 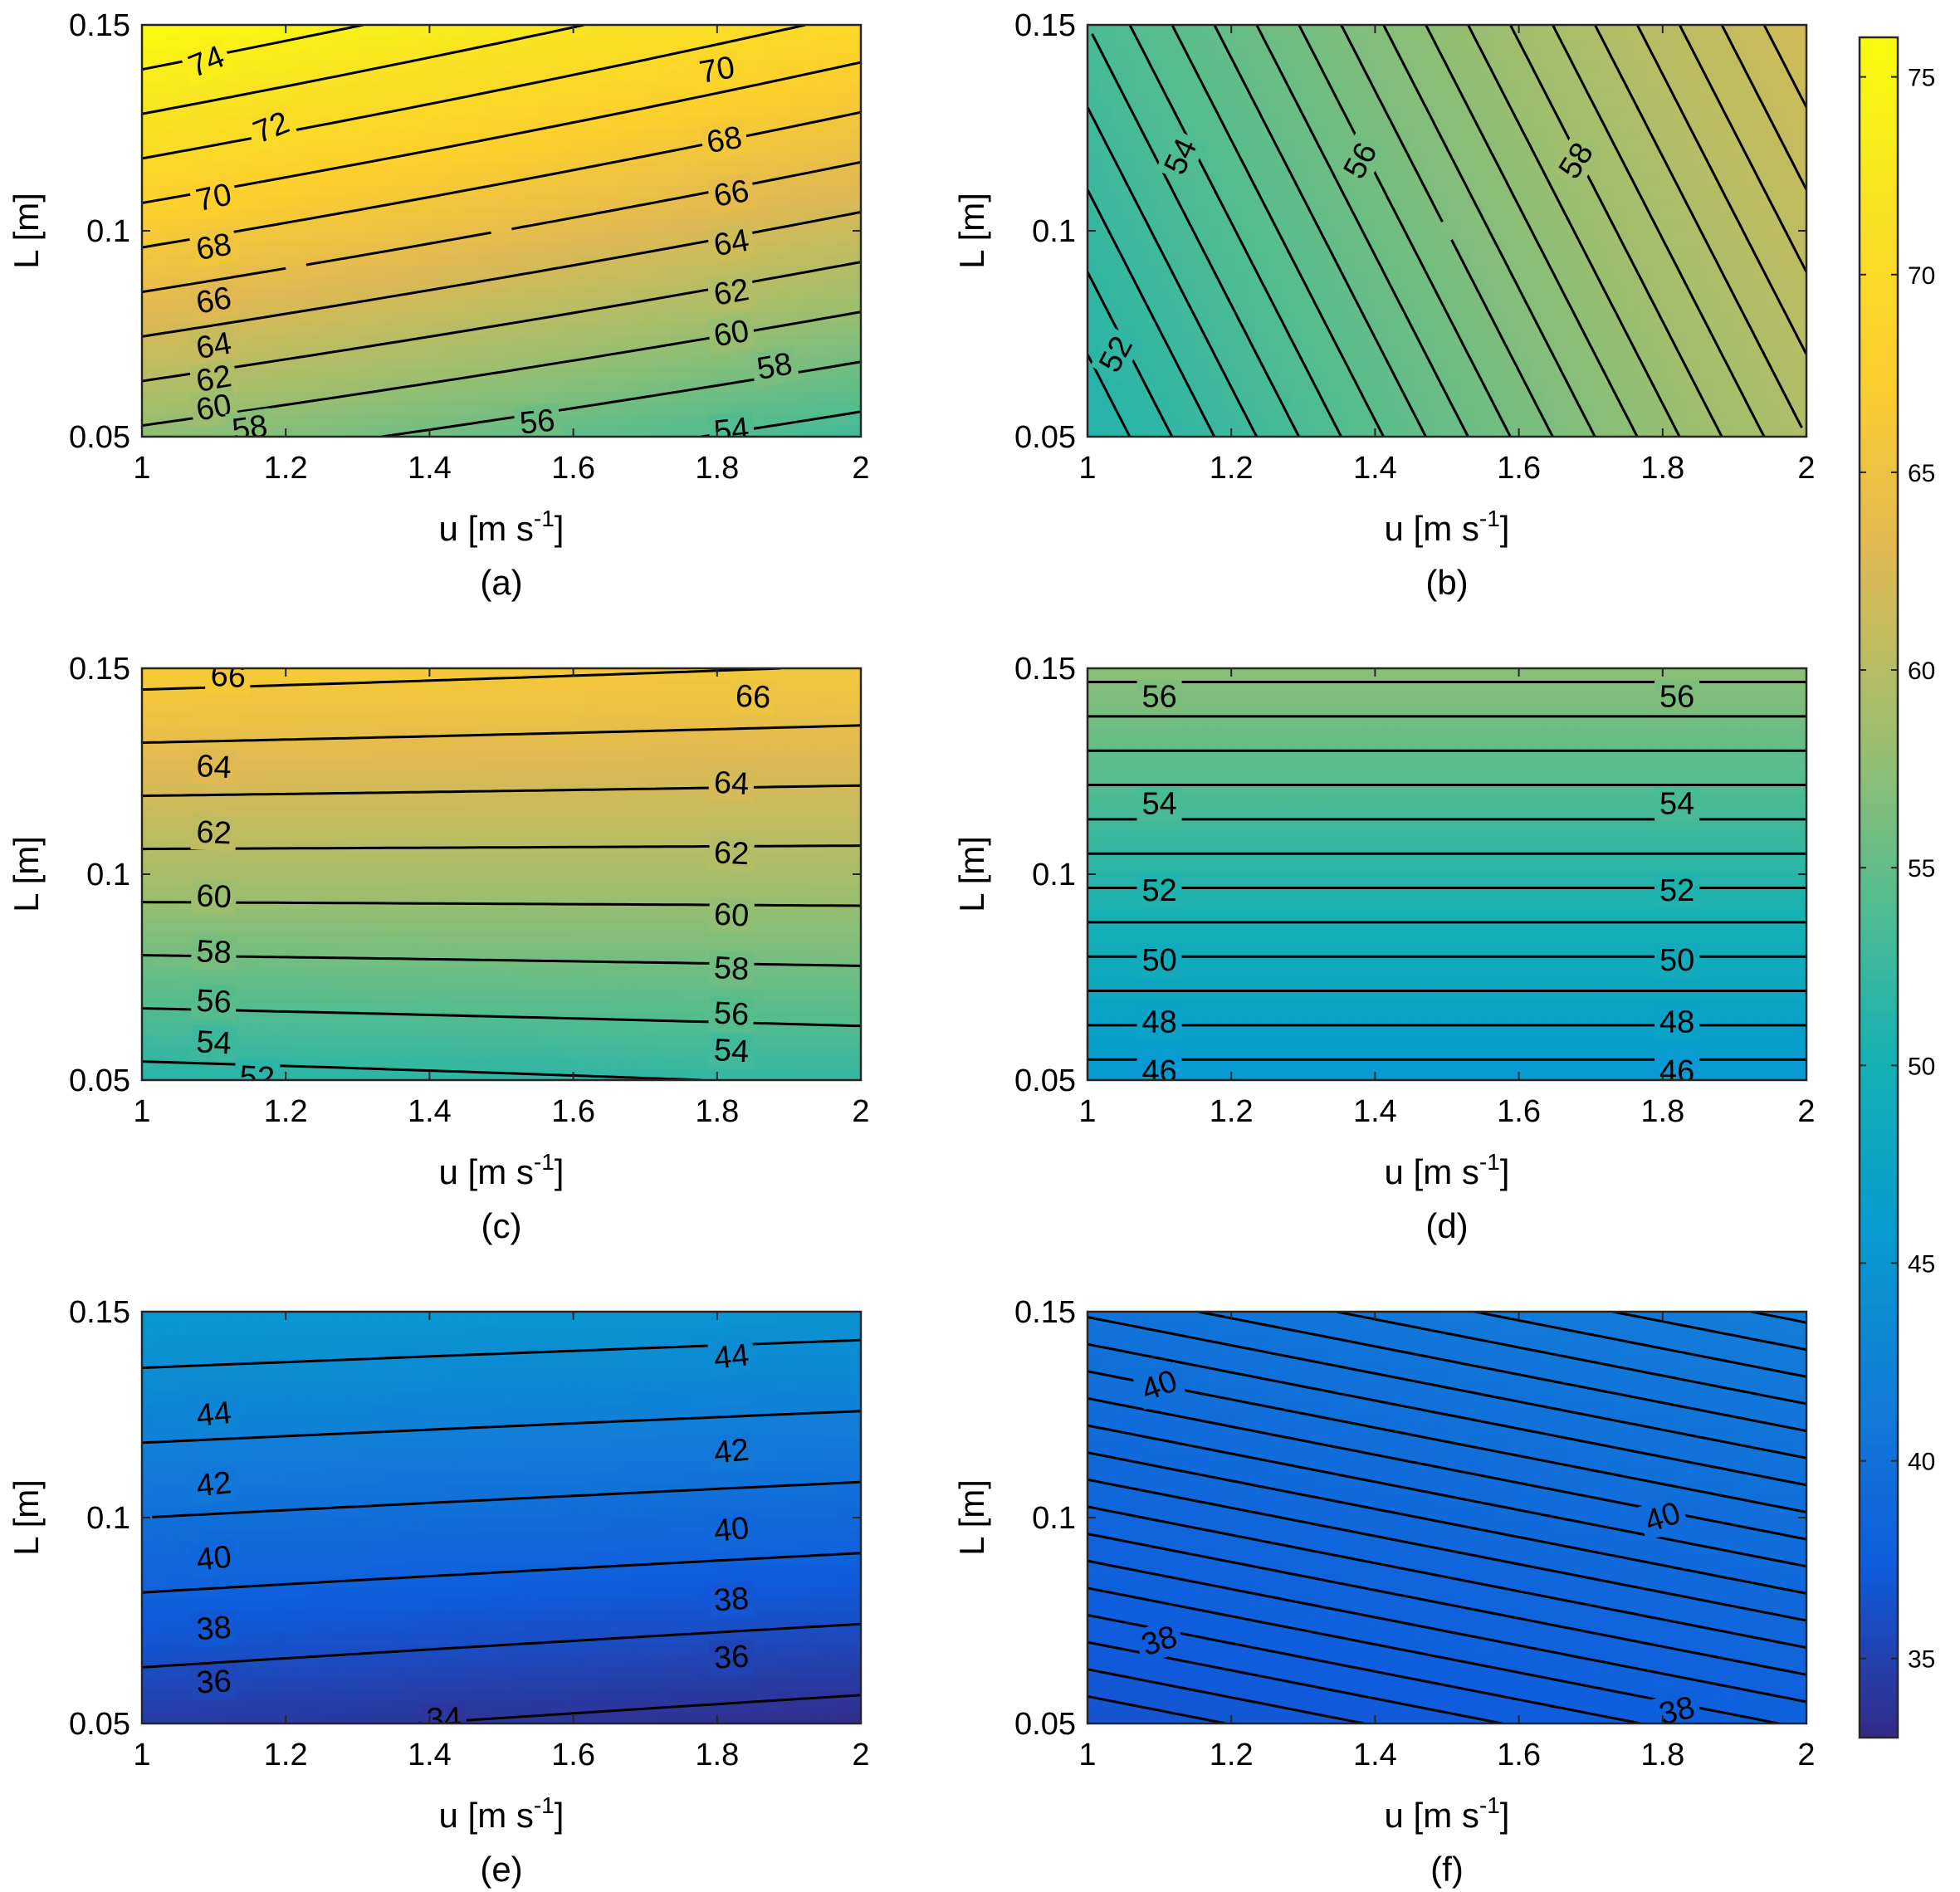 I want to click on x-tick-label: 1.2, so click(x=1232, y=1111).